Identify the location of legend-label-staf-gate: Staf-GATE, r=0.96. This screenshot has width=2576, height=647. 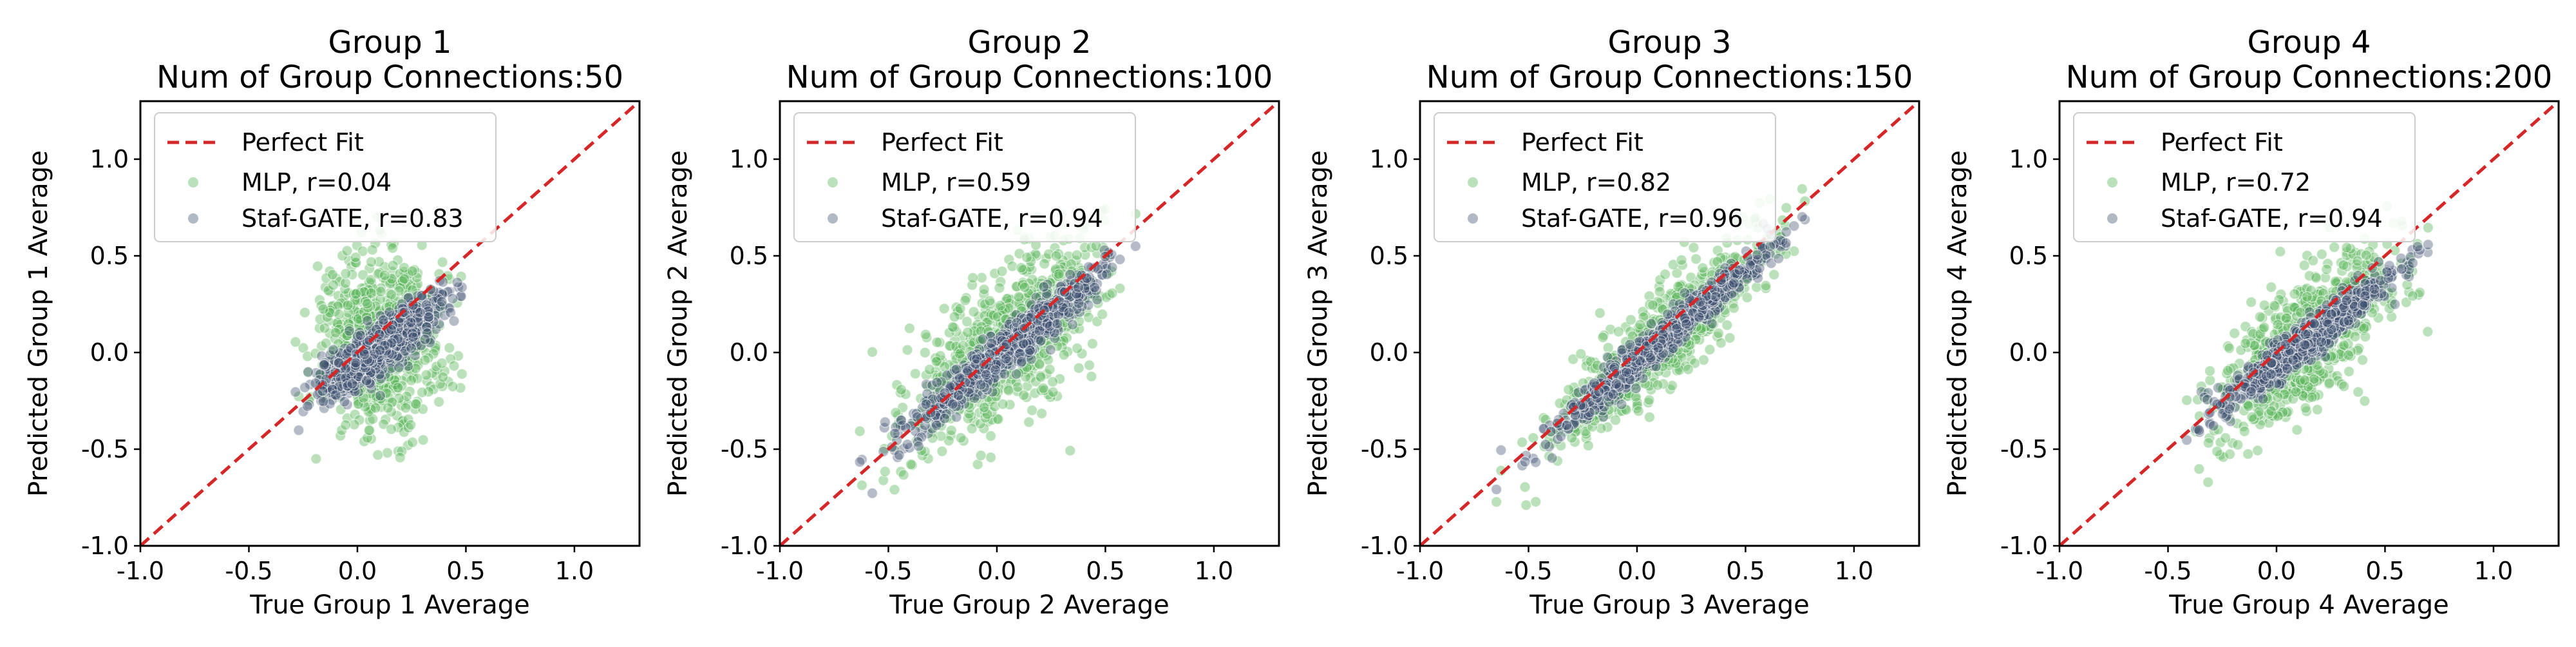
(1632, 218).